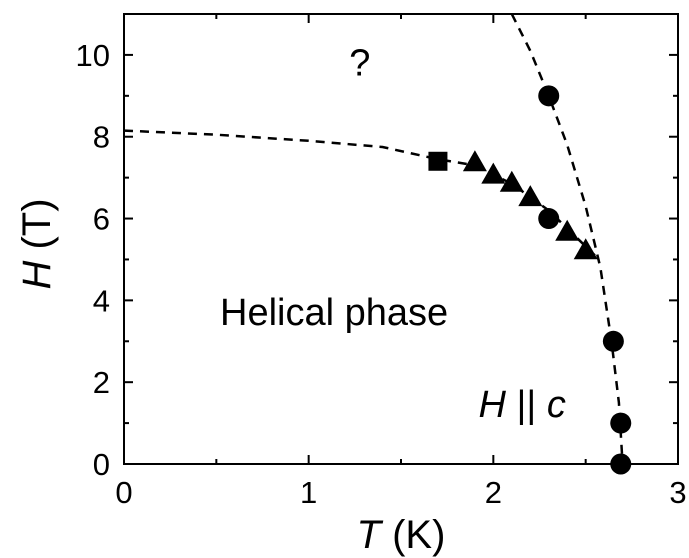  Describe the element at coordinates (334, 313) in the screenshot. I see `helical-phase-label: Helical phase` at that location.